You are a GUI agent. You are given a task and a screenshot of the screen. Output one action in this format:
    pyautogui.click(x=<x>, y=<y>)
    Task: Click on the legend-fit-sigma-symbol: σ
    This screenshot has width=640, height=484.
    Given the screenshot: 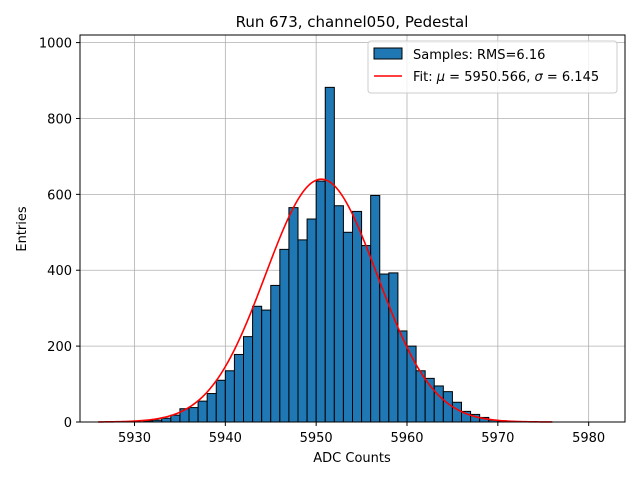 What is the action you would take?
    pyautogui.click(x=539, y=77)
    